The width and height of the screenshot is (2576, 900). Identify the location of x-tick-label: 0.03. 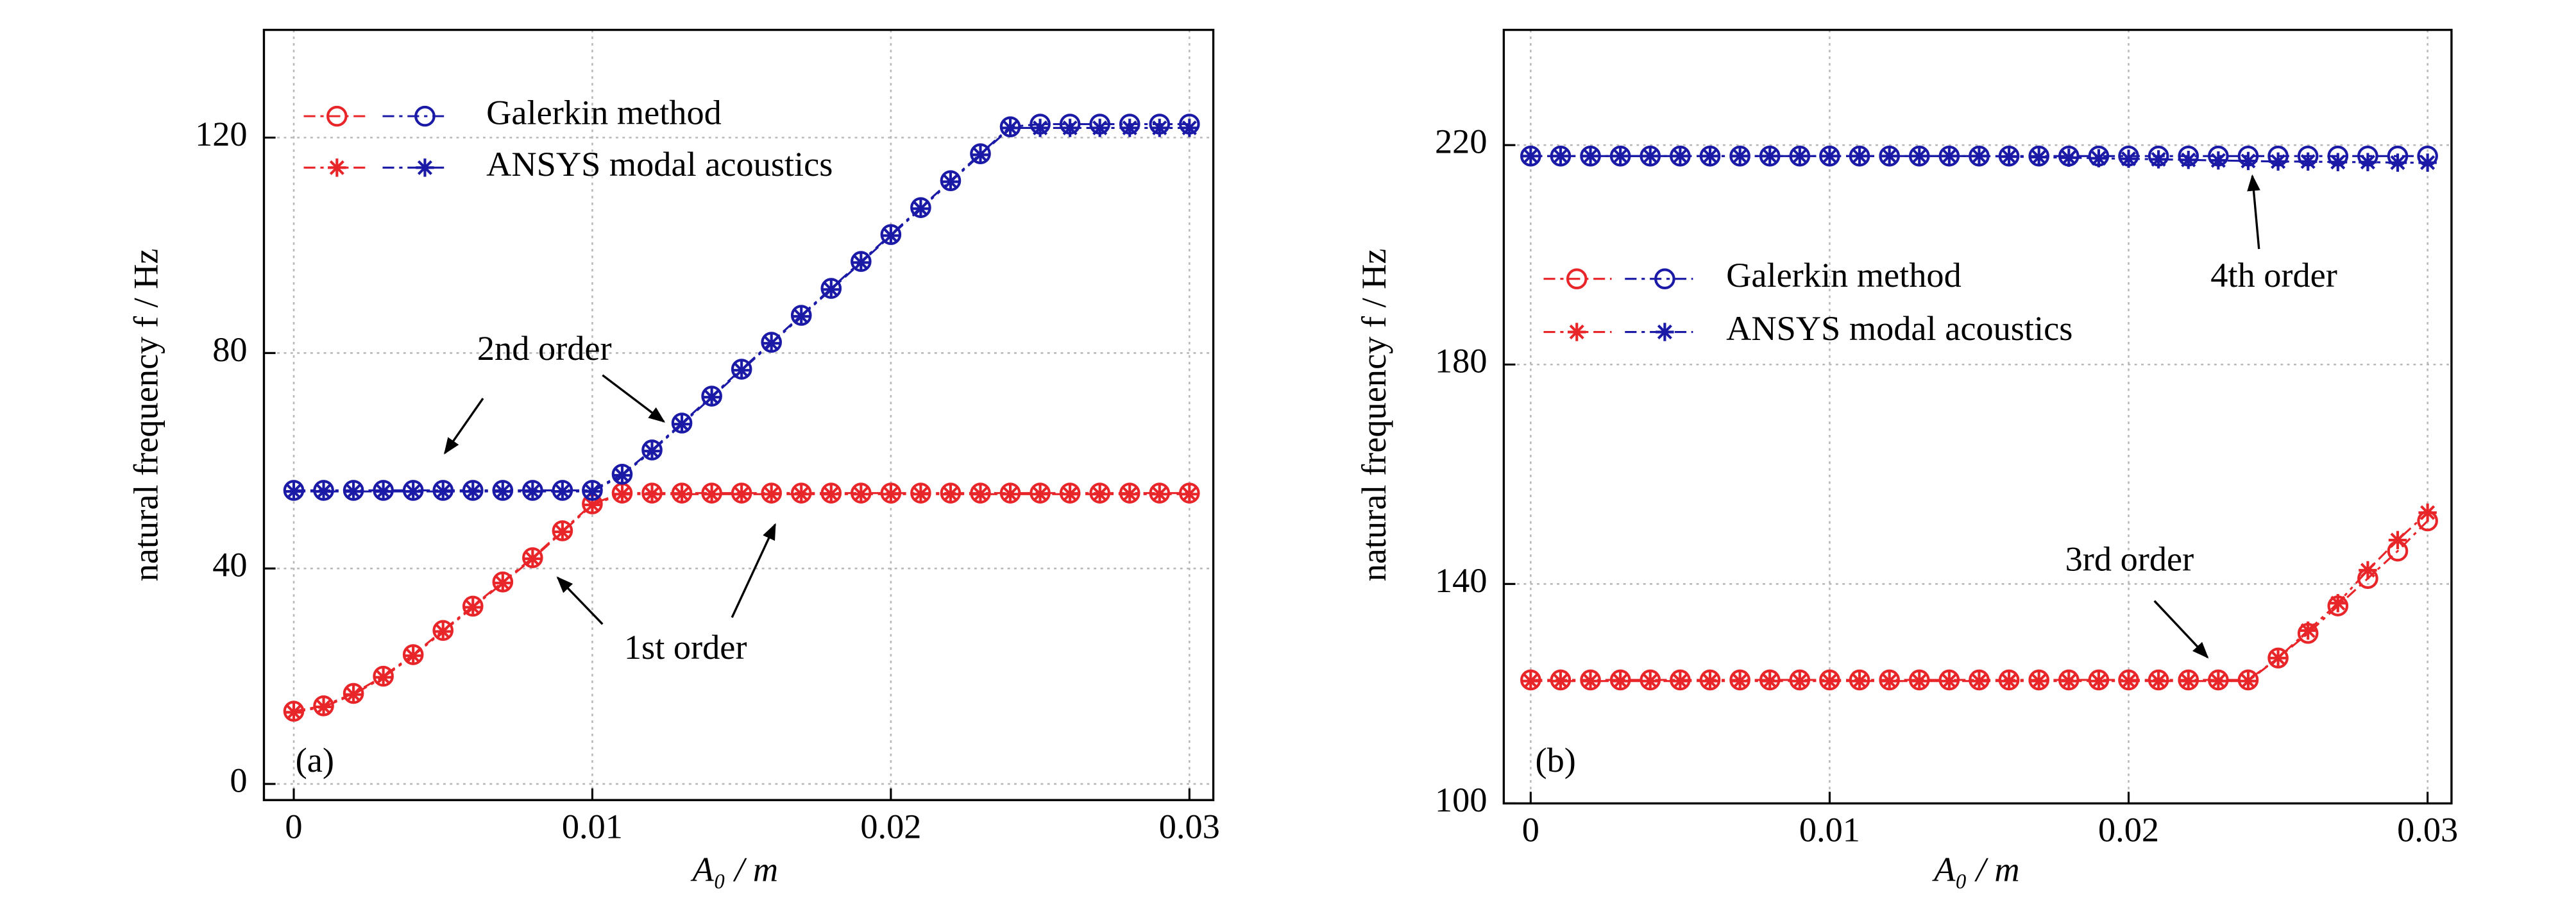
(2427, 829).